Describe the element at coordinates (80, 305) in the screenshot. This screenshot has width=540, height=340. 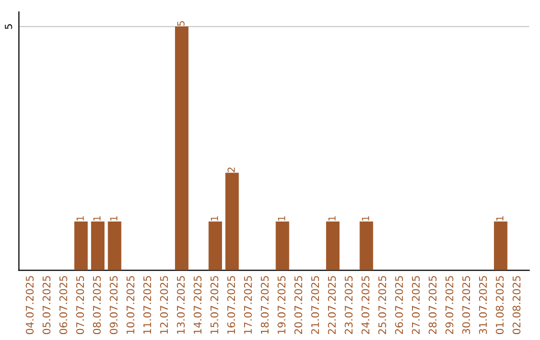
I see `x-tick-label: 07.07.2025` at that location.